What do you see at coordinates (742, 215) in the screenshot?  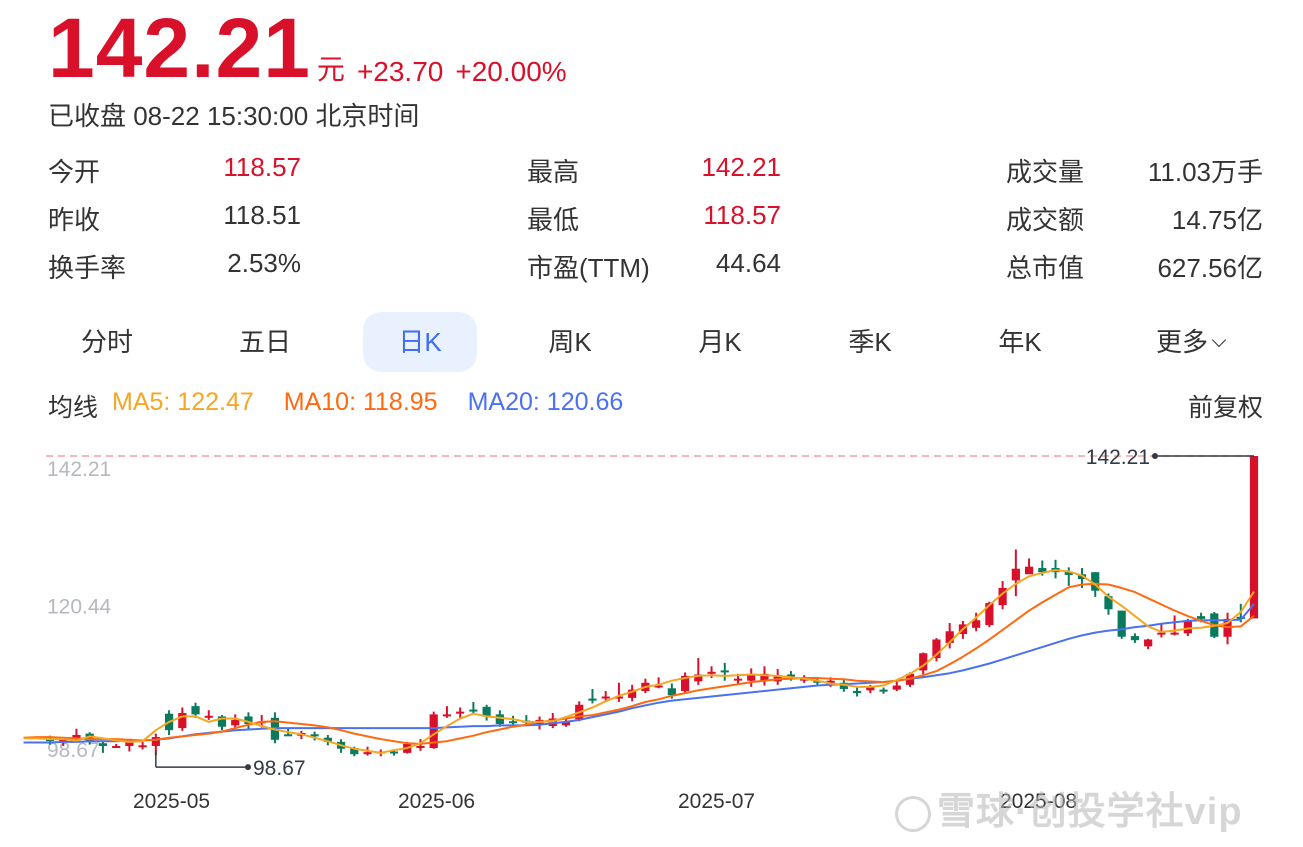 I see `stat-value-low: 118.57` at bounding box center [742, 215].